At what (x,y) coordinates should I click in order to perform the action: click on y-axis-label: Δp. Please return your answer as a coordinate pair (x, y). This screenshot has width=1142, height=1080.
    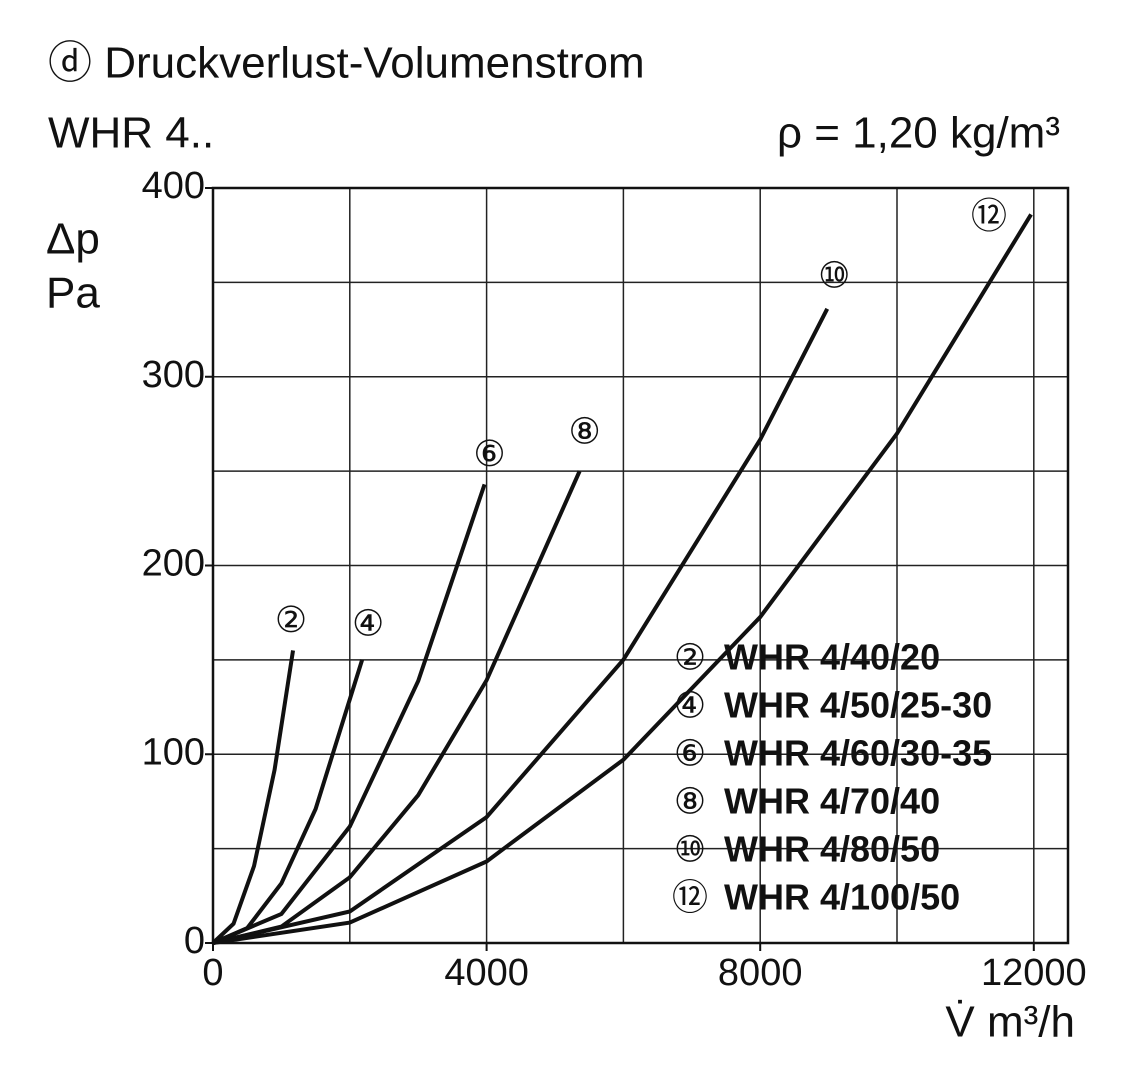
    Looking at the image, I should click on (73, 239).